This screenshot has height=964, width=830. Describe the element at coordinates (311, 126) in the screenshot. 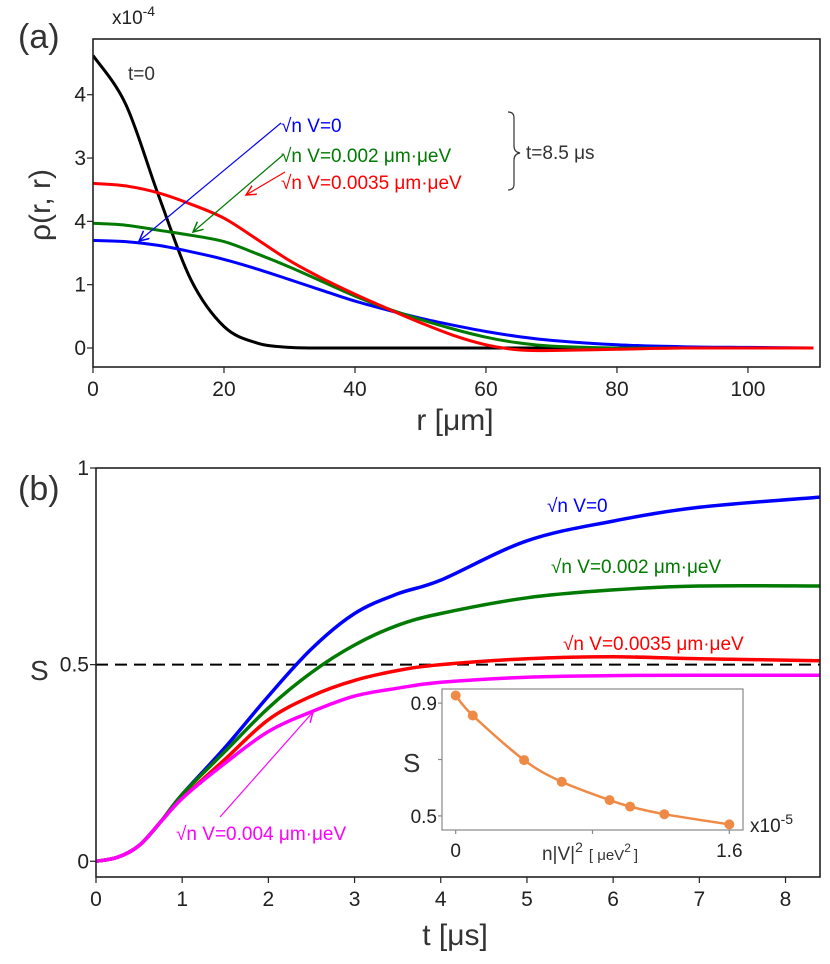

I see `label-a-blue: √n V=0` at that location.